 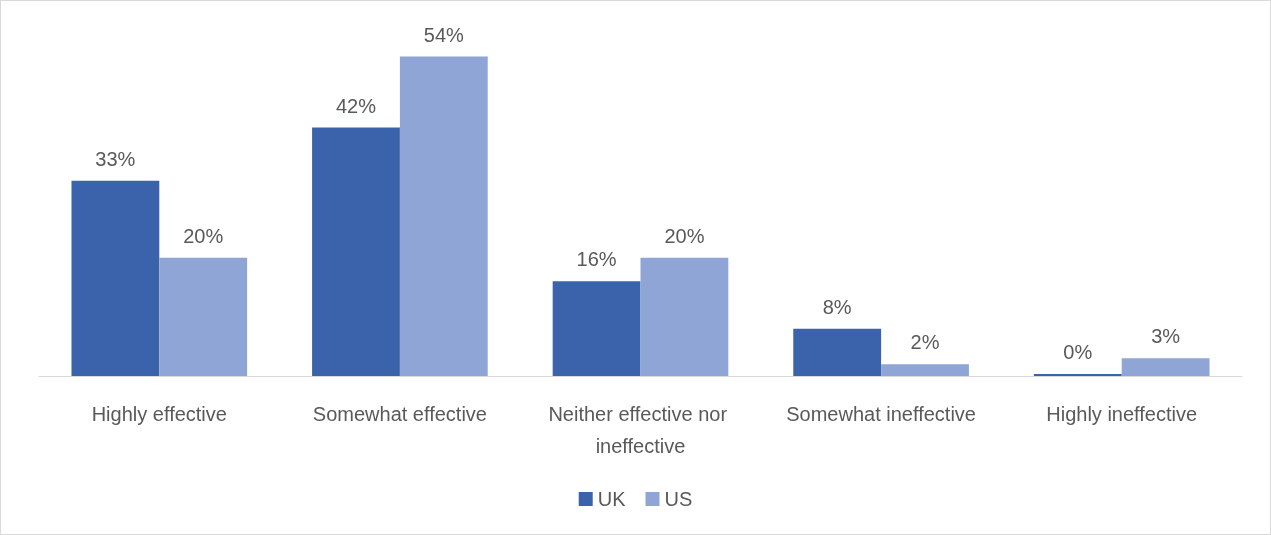 I want to click on data-label: 3%, so click(x=1166, y=336).